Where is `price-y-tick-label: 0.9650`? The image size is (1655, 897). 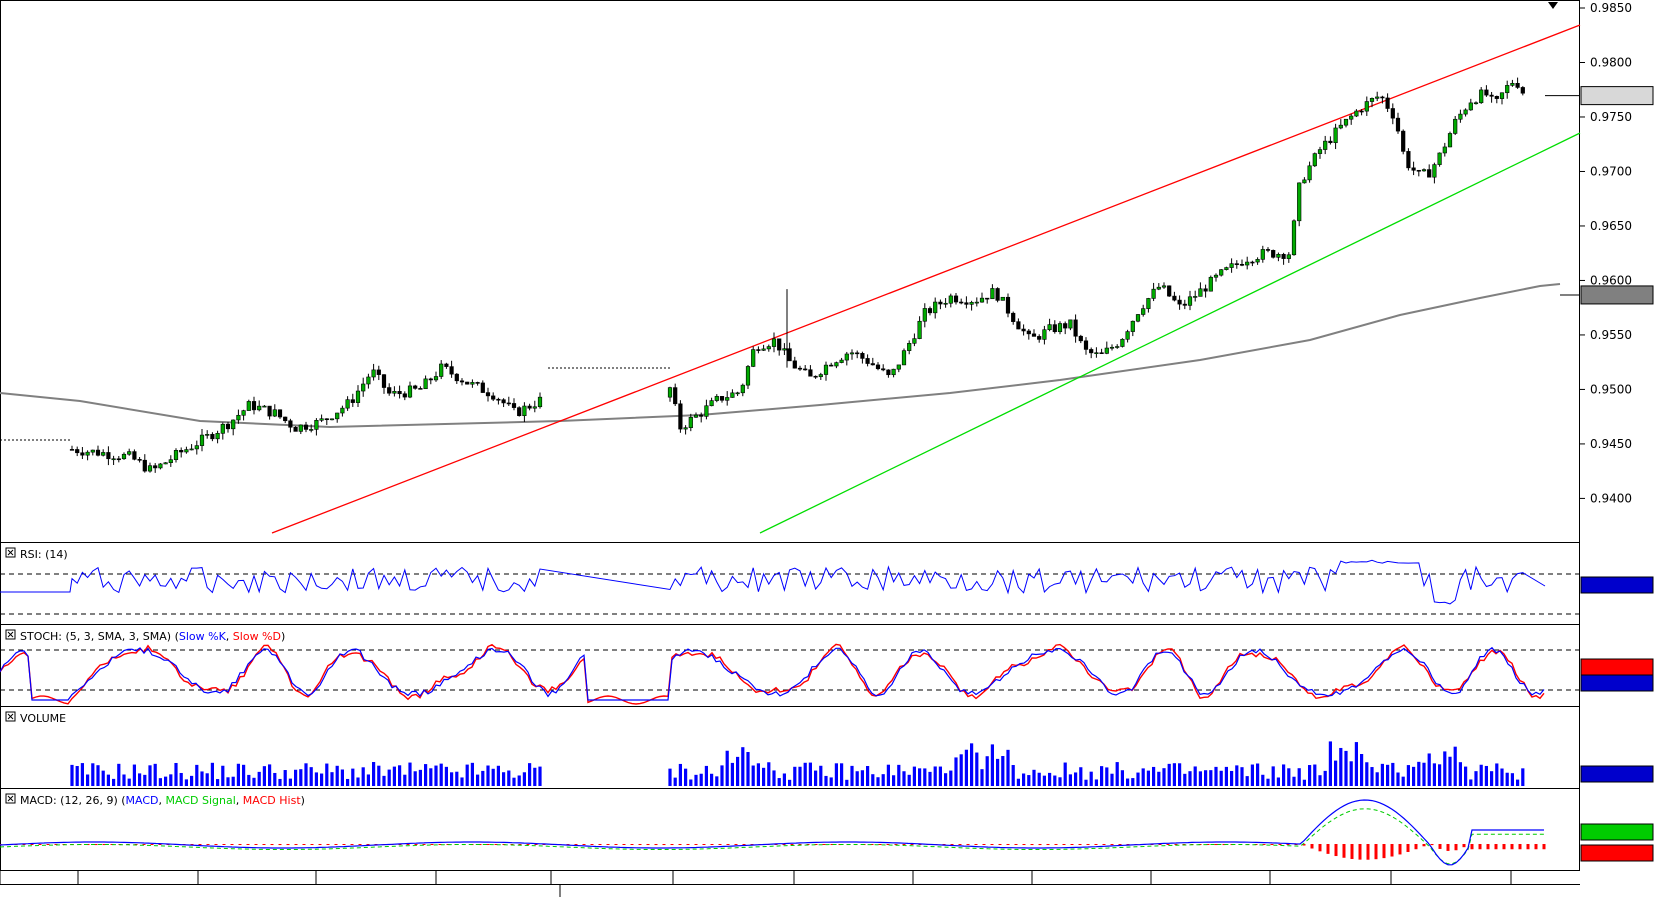 price-y-tick-label: 0.9650 is located at coordinates (1611, 226).